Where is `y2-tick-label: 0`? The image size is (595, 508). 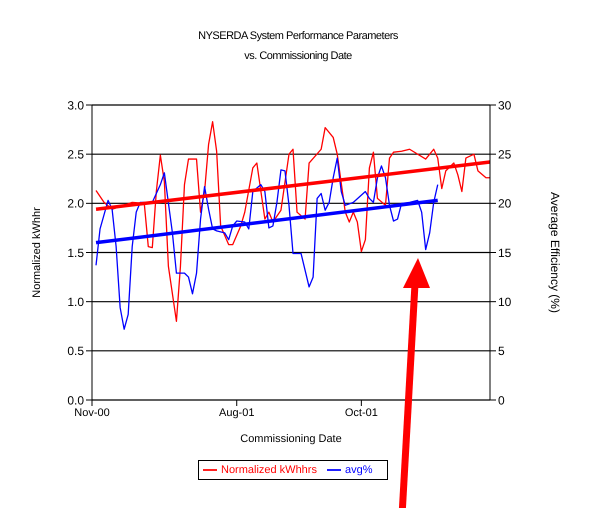 y2-tick-label: 0 is located at coordinates (501, 400).